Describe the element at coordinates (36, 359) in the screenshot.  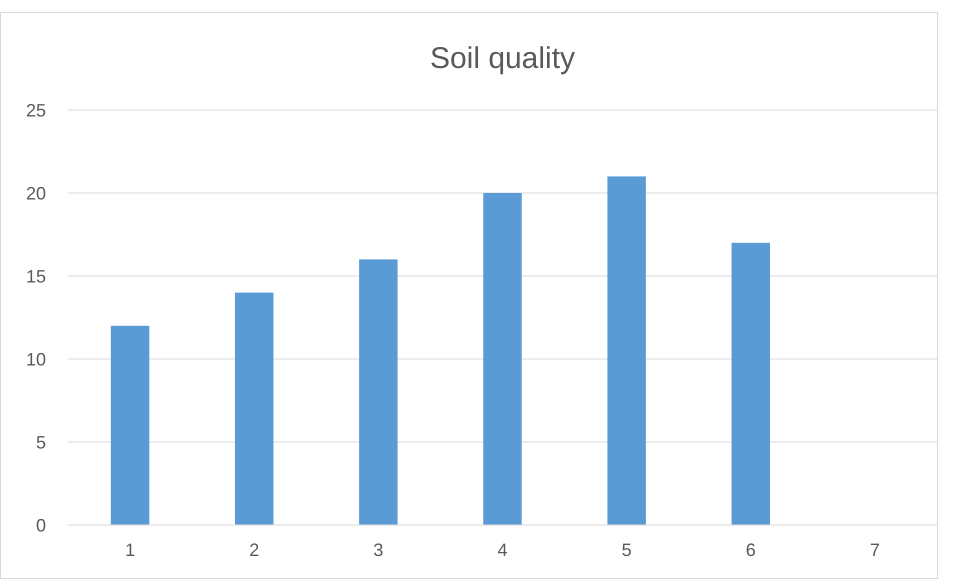
I see `y-tick-label: 10` at that location.